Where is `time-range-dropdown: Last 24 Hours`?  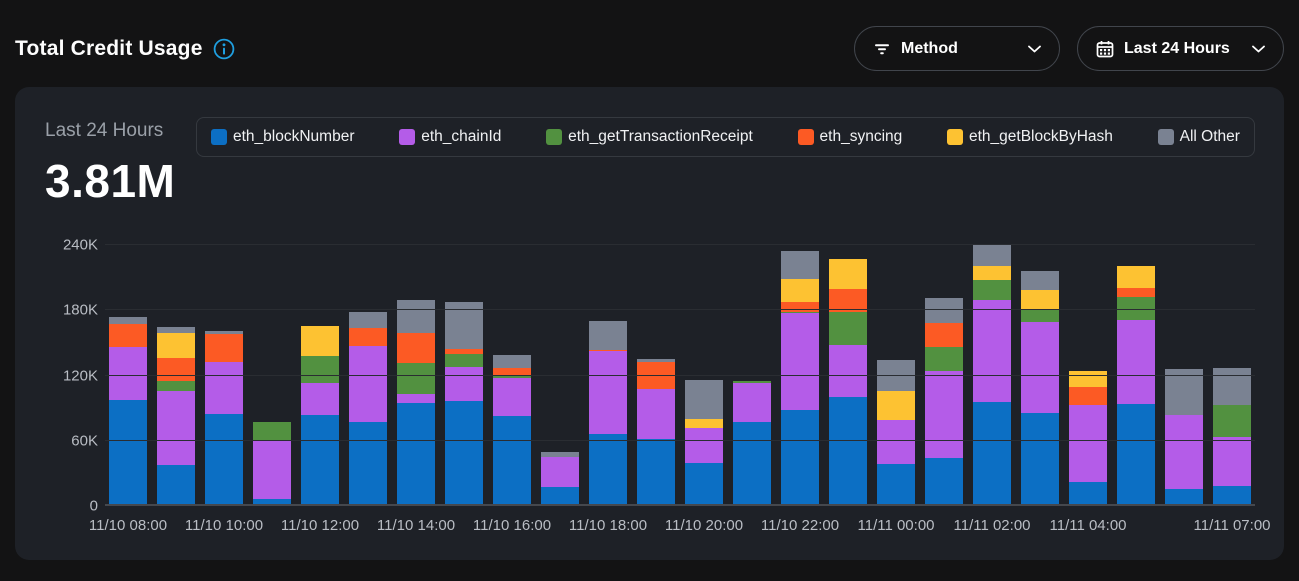 time-range-dropdown: Last 24 Hours is located at coordinates (1180, 48).